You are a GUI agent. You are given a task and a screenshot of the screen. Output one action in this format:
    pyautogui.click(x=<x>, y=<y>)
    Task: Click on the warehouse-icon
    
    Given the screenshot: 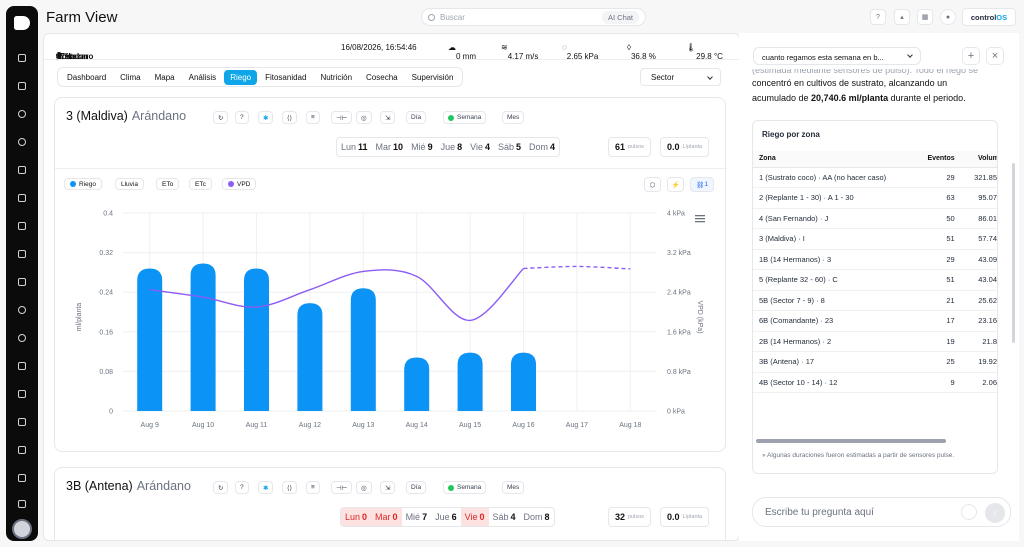 What is the action you would take?
    pyautogui.click(x=22, y=226)
    